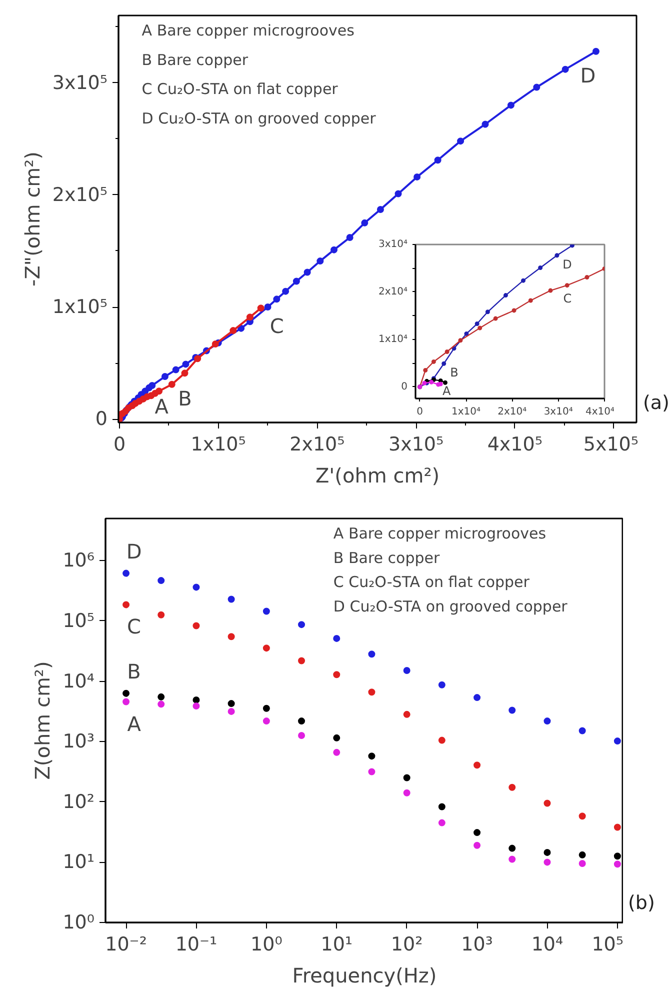 This screenshot has width=670, height=993. I want to click on x-tick-label: 5x10⁵, so click(611, 445).